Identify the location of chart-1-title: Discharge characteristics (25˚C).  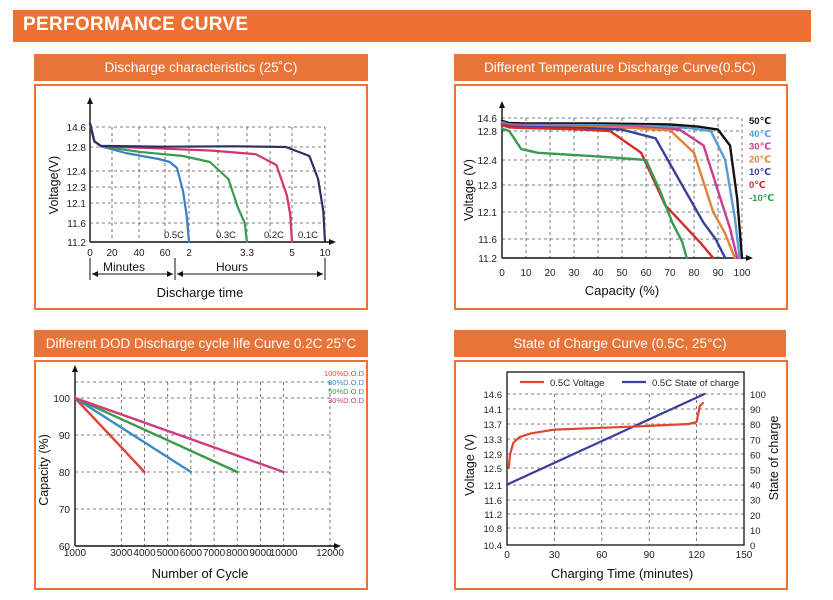
(201, 67).